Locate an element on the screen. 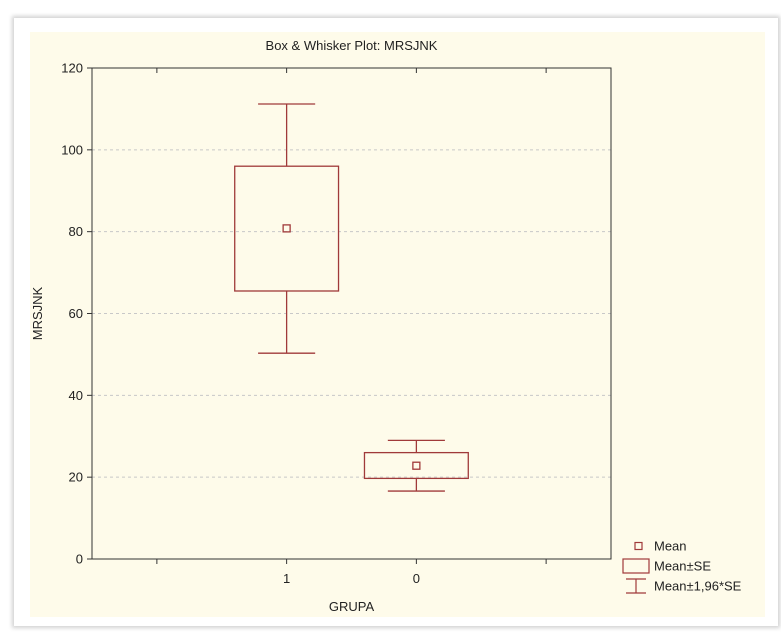 The height and width of the screenshot is (633, 781). y-tick-label: 60 is located at coordinates (76, 313).